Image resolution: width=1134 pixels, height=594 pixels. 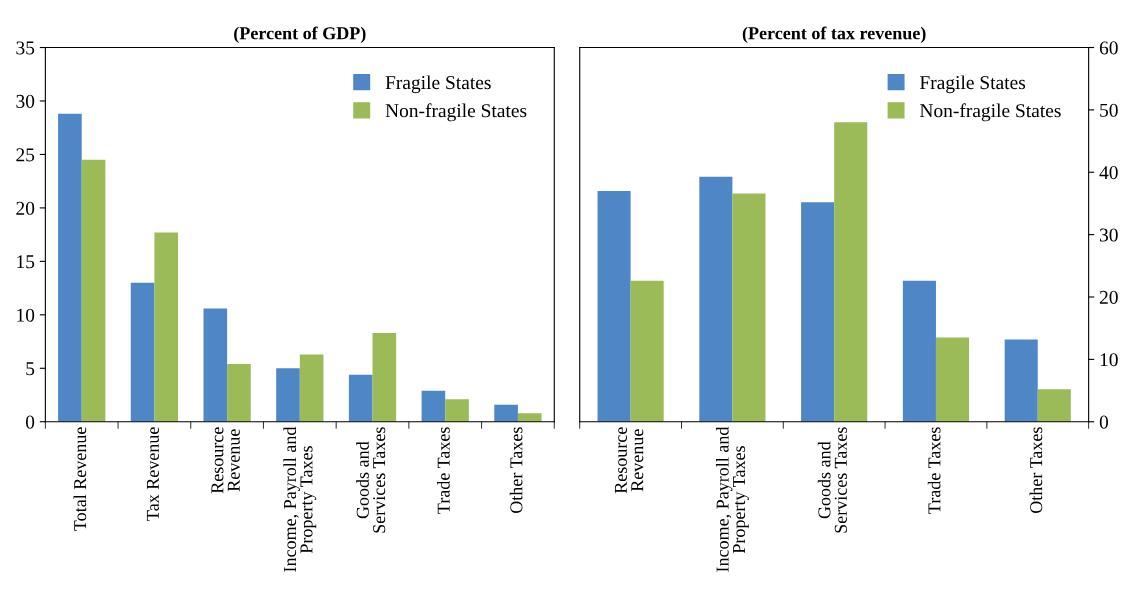 I want to click on x-tick-label: Tax Revenue, so click(x=152, y=474).